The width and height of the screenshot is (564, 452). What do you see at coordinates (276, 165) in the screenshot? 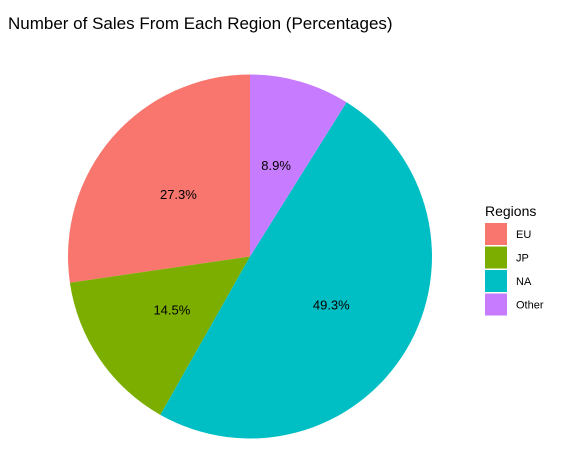
I see `slice-label-other: 8.9%` at bounding box center [276, 165].